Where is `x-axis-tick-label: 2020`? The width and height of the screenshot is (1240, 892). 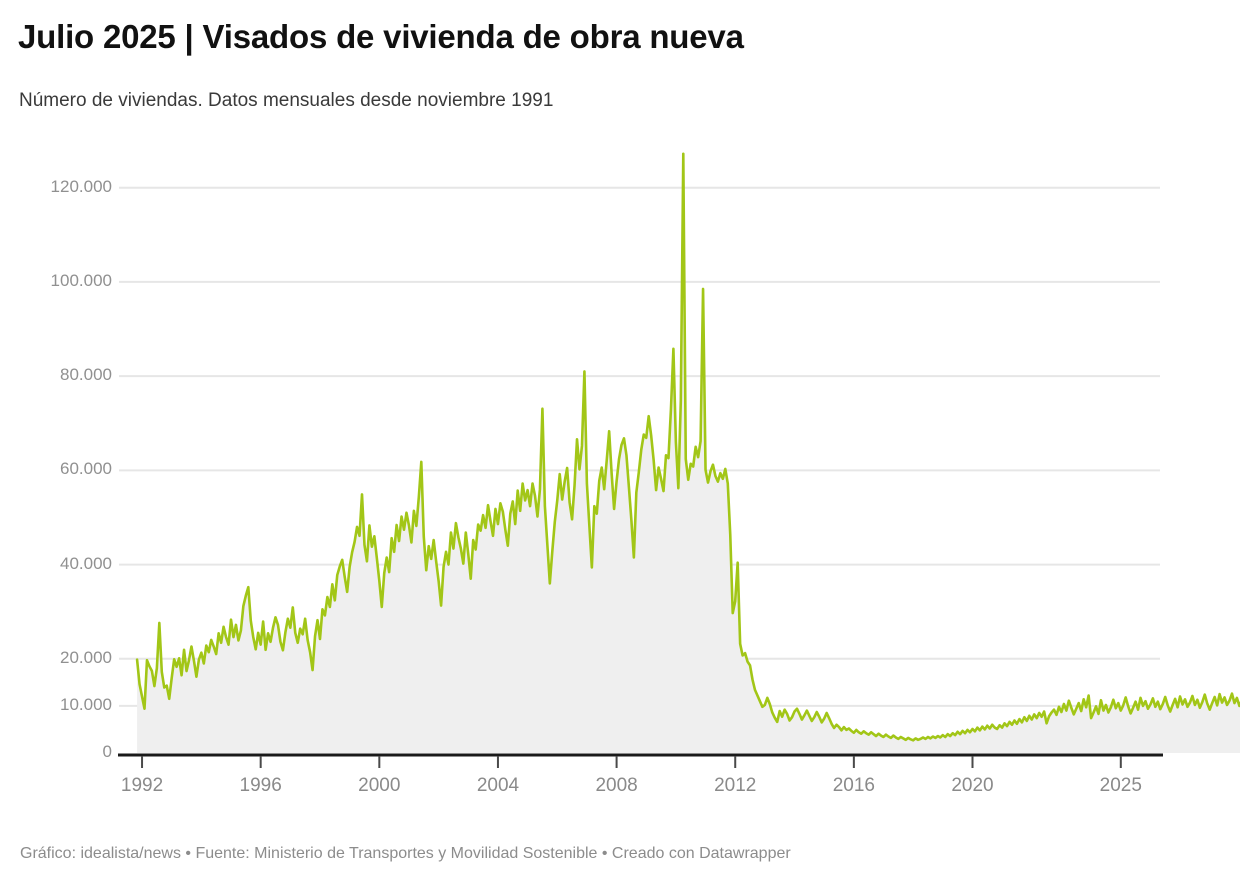
x-axis-tick-label: 2020 is located at coordinates (972, 785).